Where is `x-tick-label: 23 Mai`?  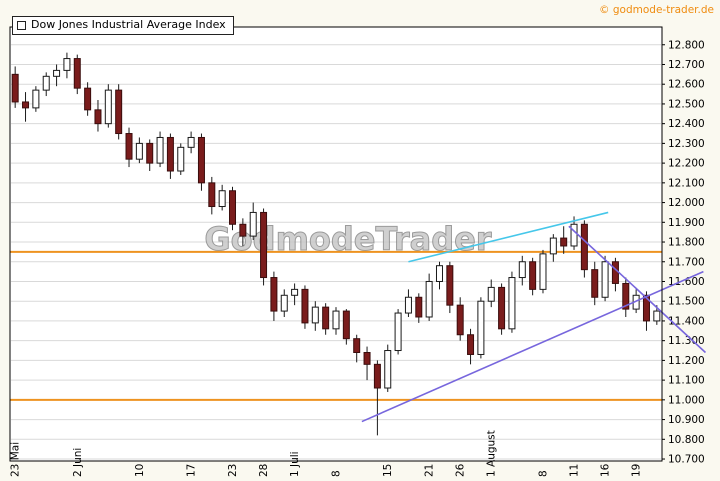 x-tick-label: 23 Mai is located at coordinates (16, 459).